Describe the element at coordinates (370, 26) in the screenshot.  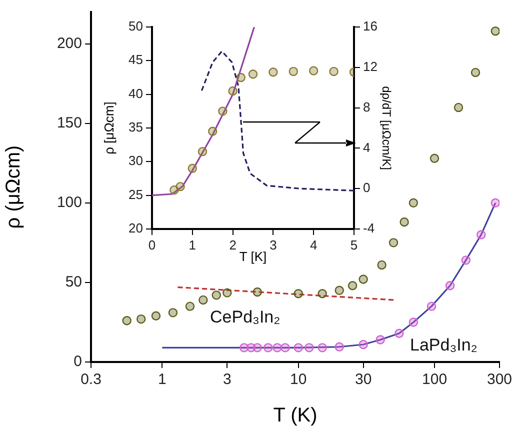
I see `y2-tick-label: 16` at that location.